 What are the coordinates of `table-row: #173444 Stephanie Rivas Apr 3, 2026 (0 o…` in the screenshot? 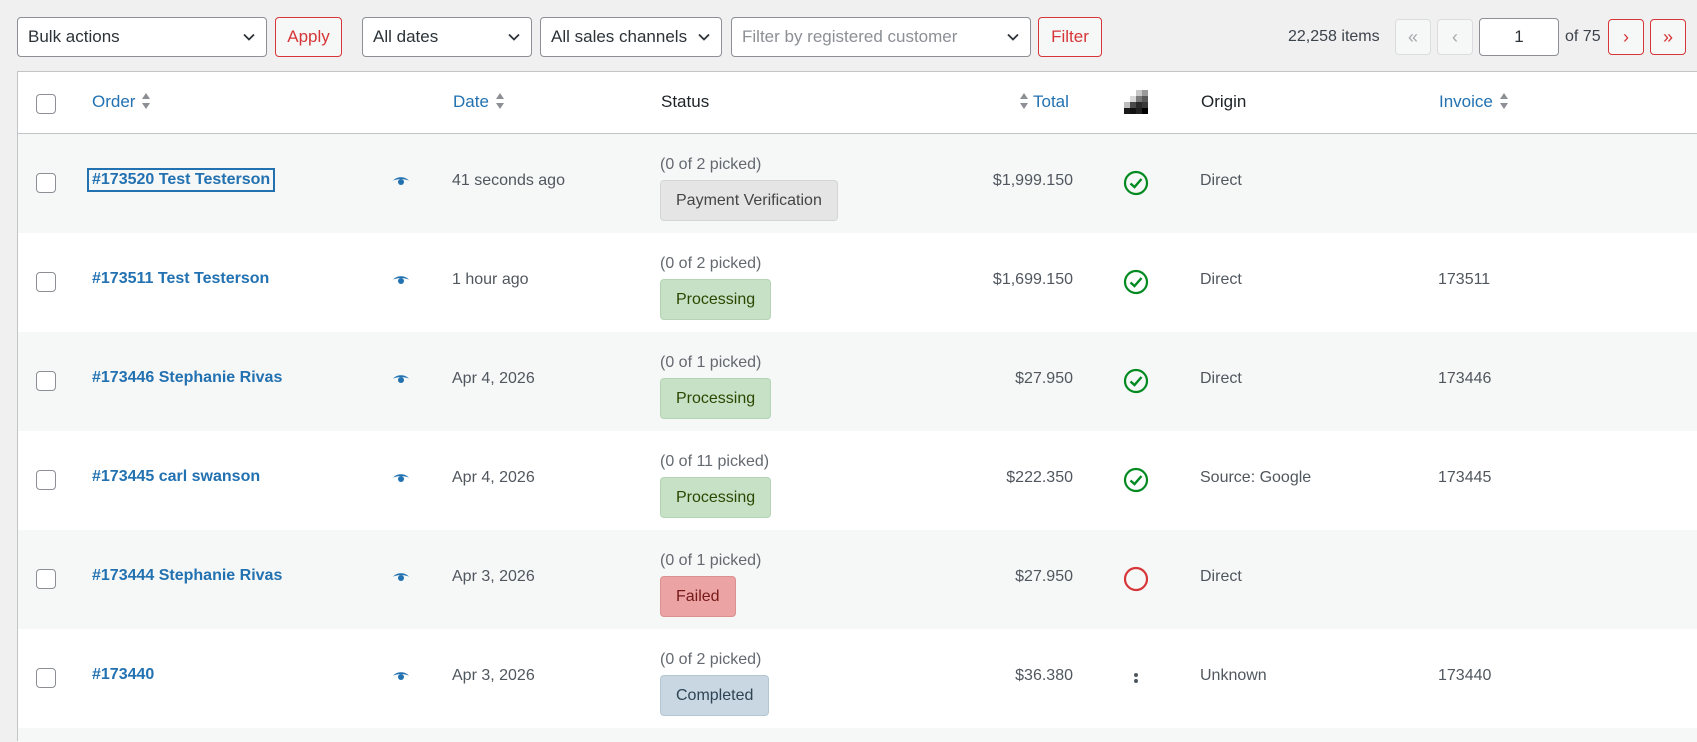 It's located at (857, 579).